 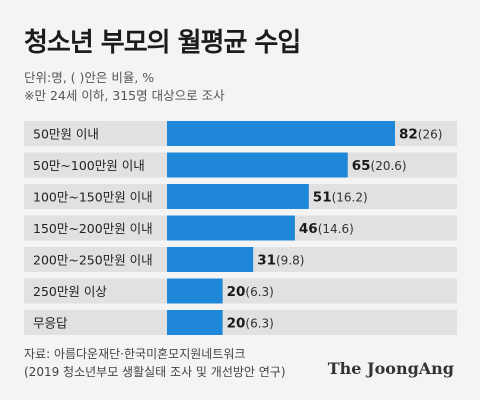 I want to click on data-label: 82(26), so click(x=420, y=135).